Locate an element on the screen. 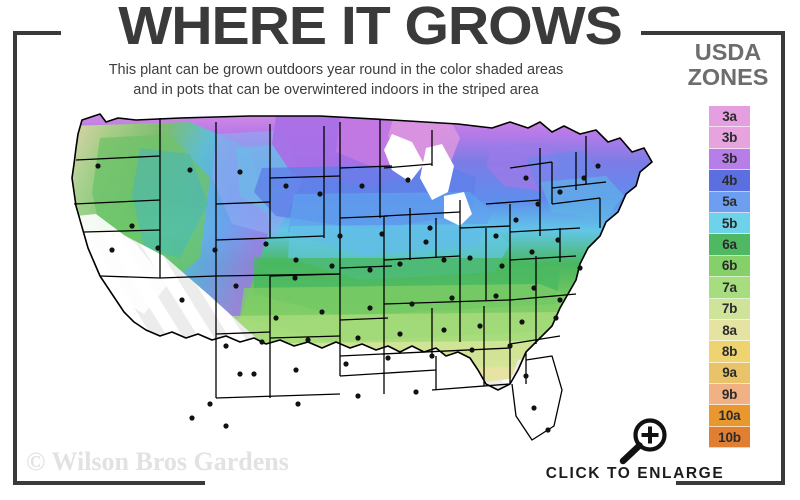 The image size is (800, 500). legend-swatch-6a-6: 6a is located at coordinates (729, 245).